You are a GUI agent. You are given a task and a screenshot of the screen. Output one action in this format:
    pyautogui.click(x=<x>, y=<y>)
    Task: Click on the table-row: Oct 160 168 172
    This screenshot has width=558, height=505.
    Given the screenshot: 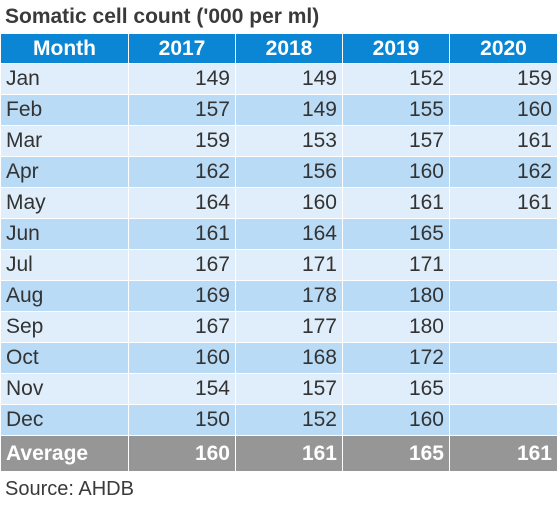 What is the action you would take?
    pyautogui.click(x=279, y=358)
    